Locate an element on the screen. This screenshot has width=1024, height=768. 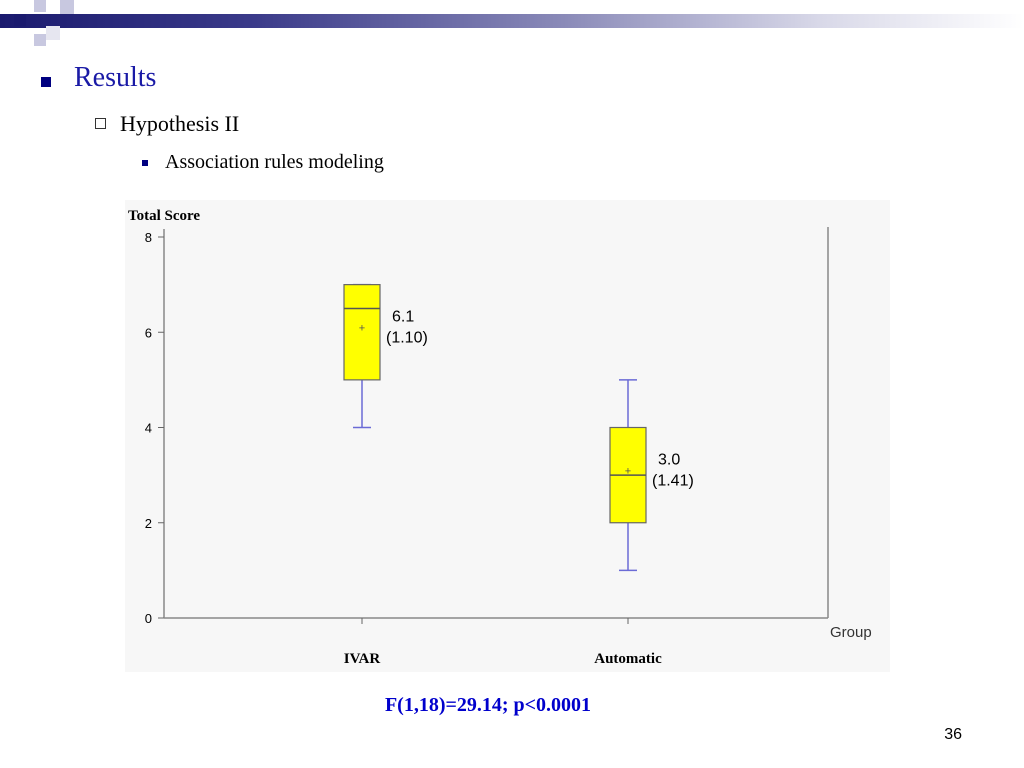
bullet-hollow-square-icon is located at coordinates (100, 123).